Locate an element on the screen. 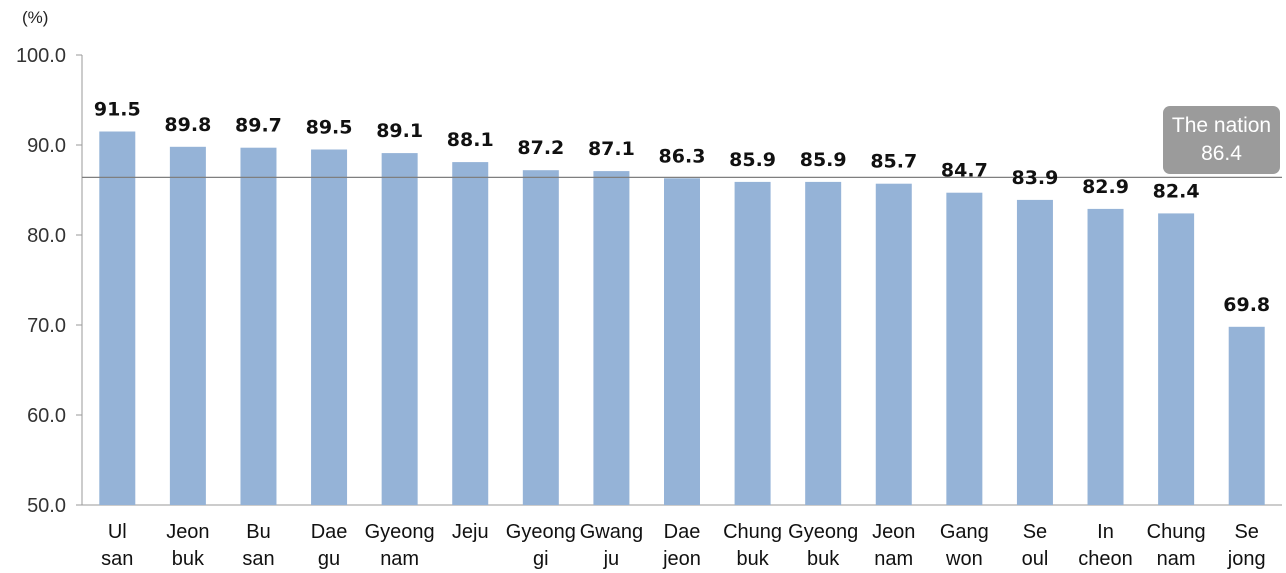 The width and height of the screenshot is (1286, 573). nation-callout: The nation 86.4 is located at coordinates (1221, 140).